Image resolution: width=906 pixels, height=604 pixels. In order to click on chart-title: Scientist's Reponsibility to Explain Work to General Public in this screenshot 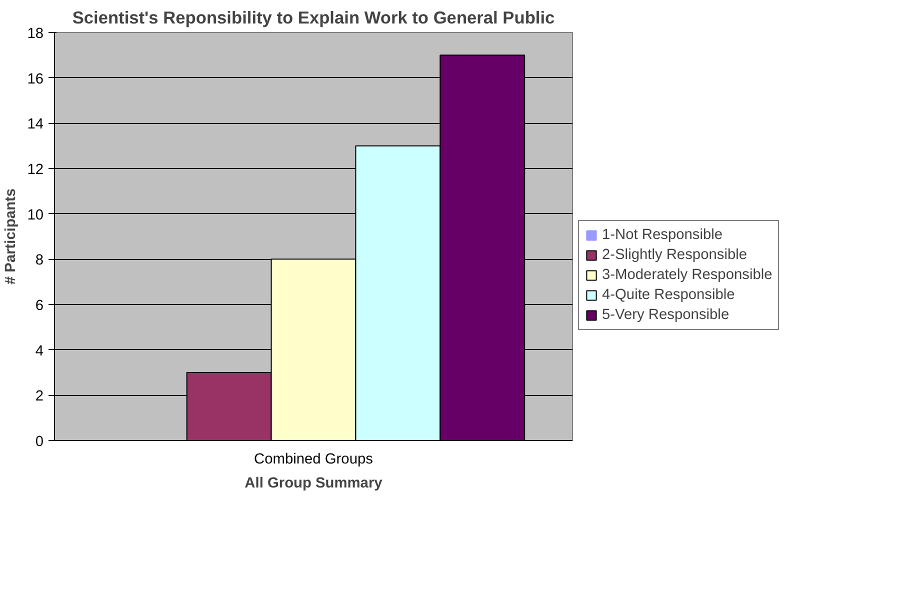, I will do `click(314, 18)`.